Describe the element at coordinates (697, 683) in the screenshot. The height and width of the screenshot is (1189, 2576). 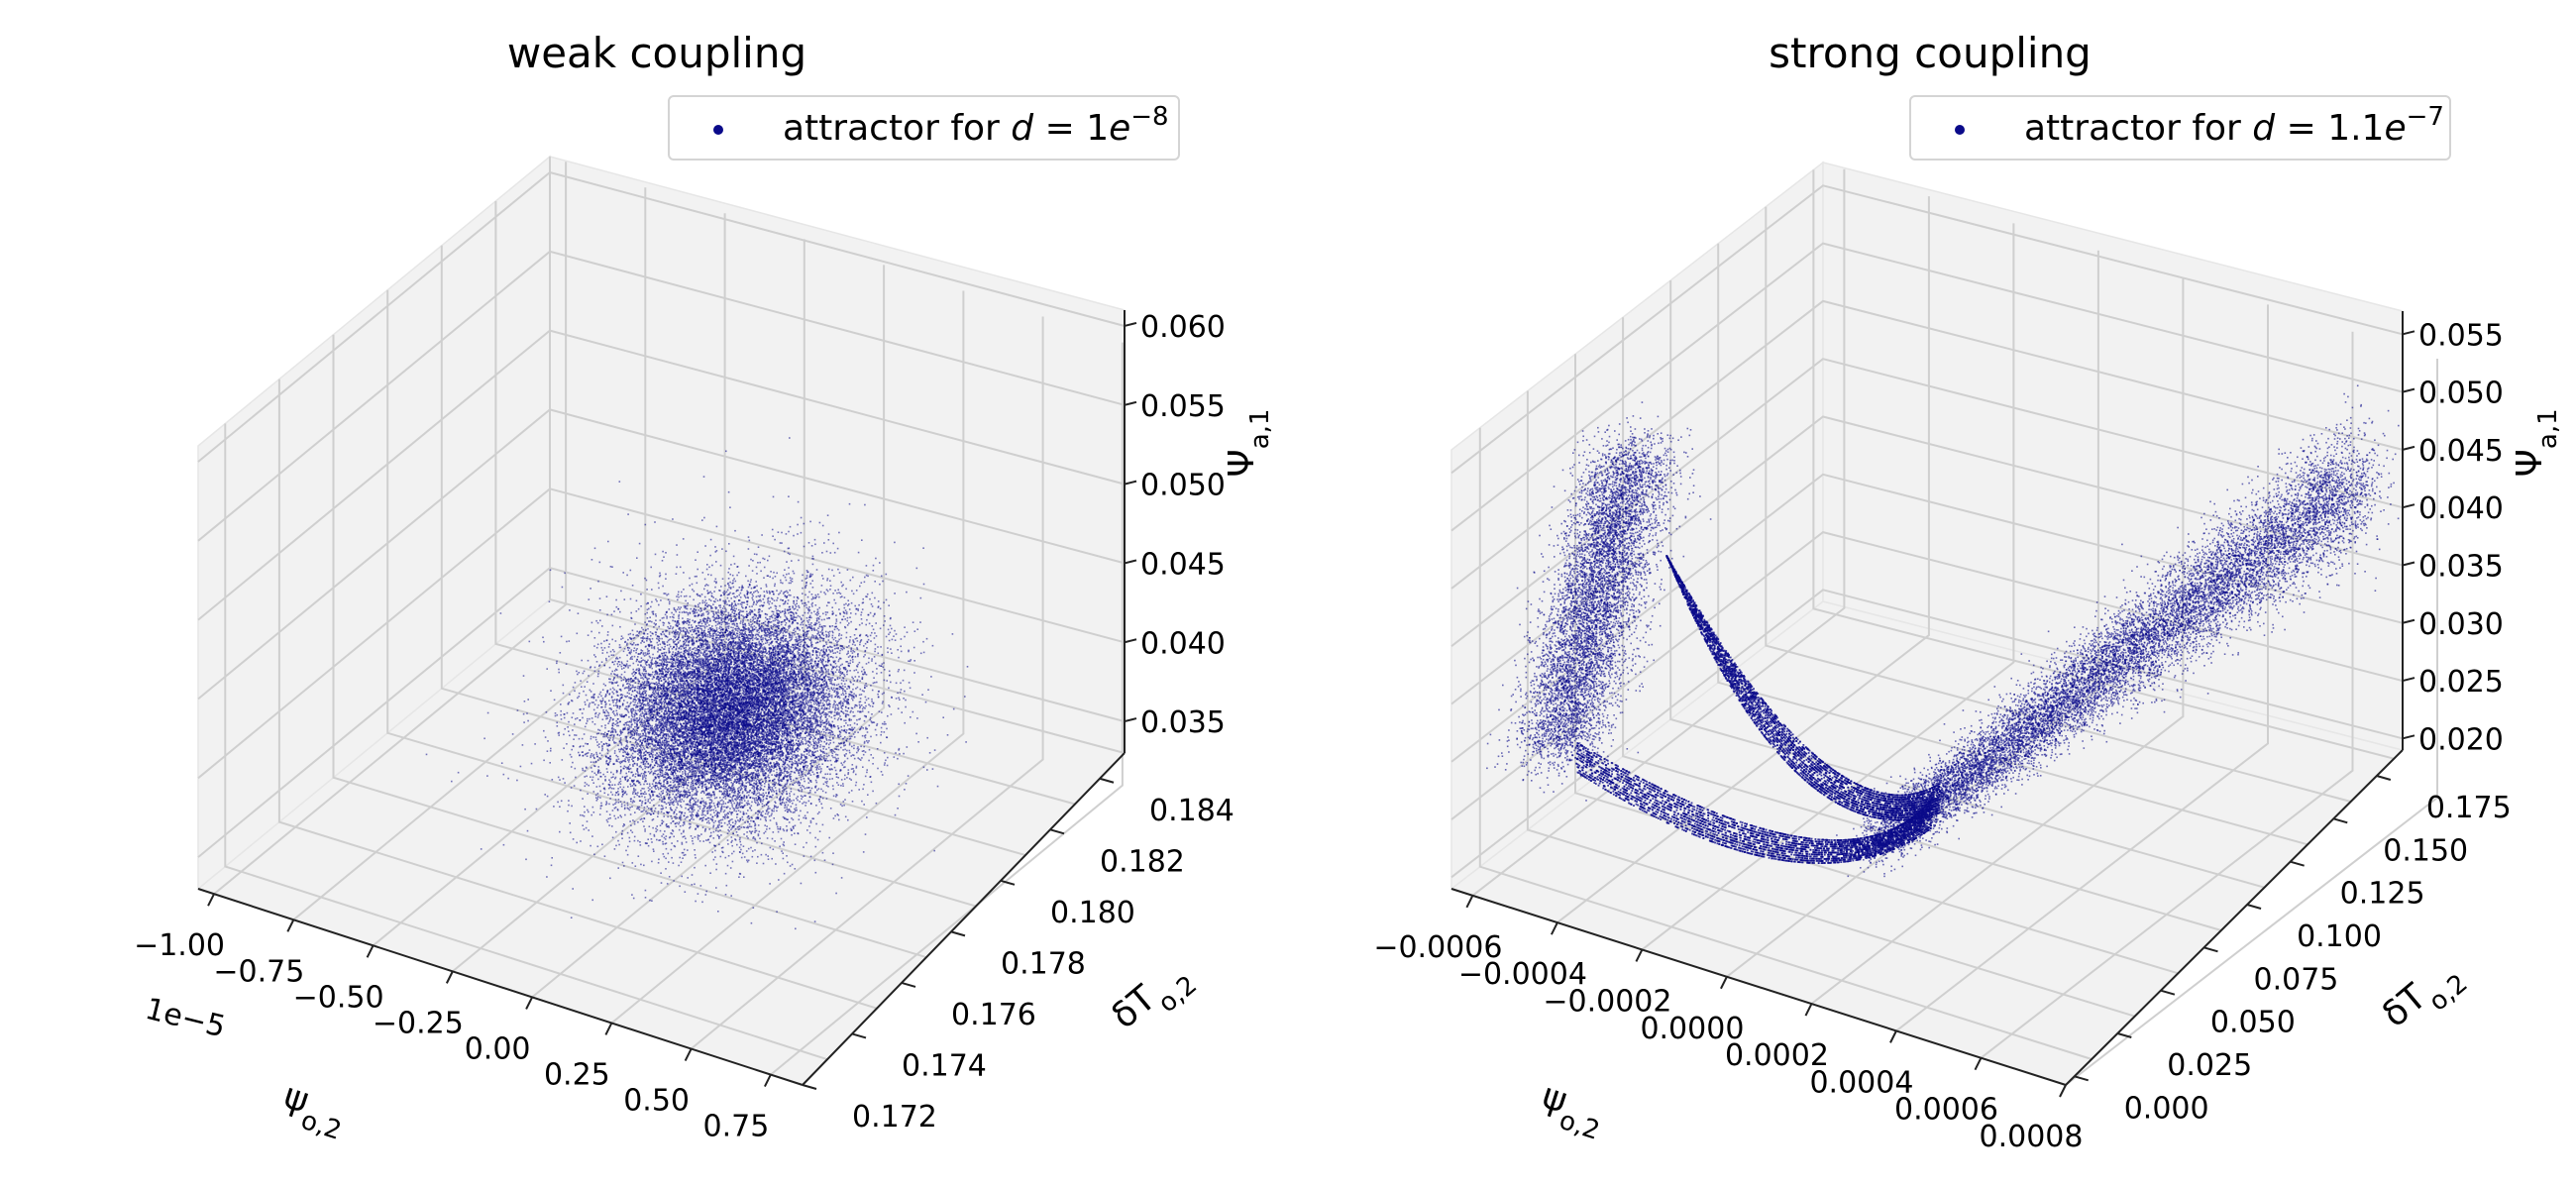
I see `attractor-points` at that location.